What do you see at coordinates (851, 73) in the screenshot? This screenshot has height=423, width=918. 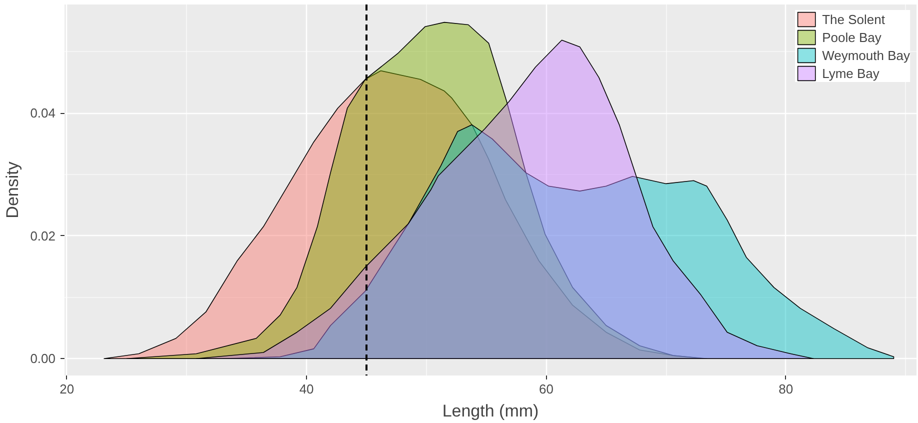 I see `legend-label: Lyme Bay` at bounding box center [851, 73].